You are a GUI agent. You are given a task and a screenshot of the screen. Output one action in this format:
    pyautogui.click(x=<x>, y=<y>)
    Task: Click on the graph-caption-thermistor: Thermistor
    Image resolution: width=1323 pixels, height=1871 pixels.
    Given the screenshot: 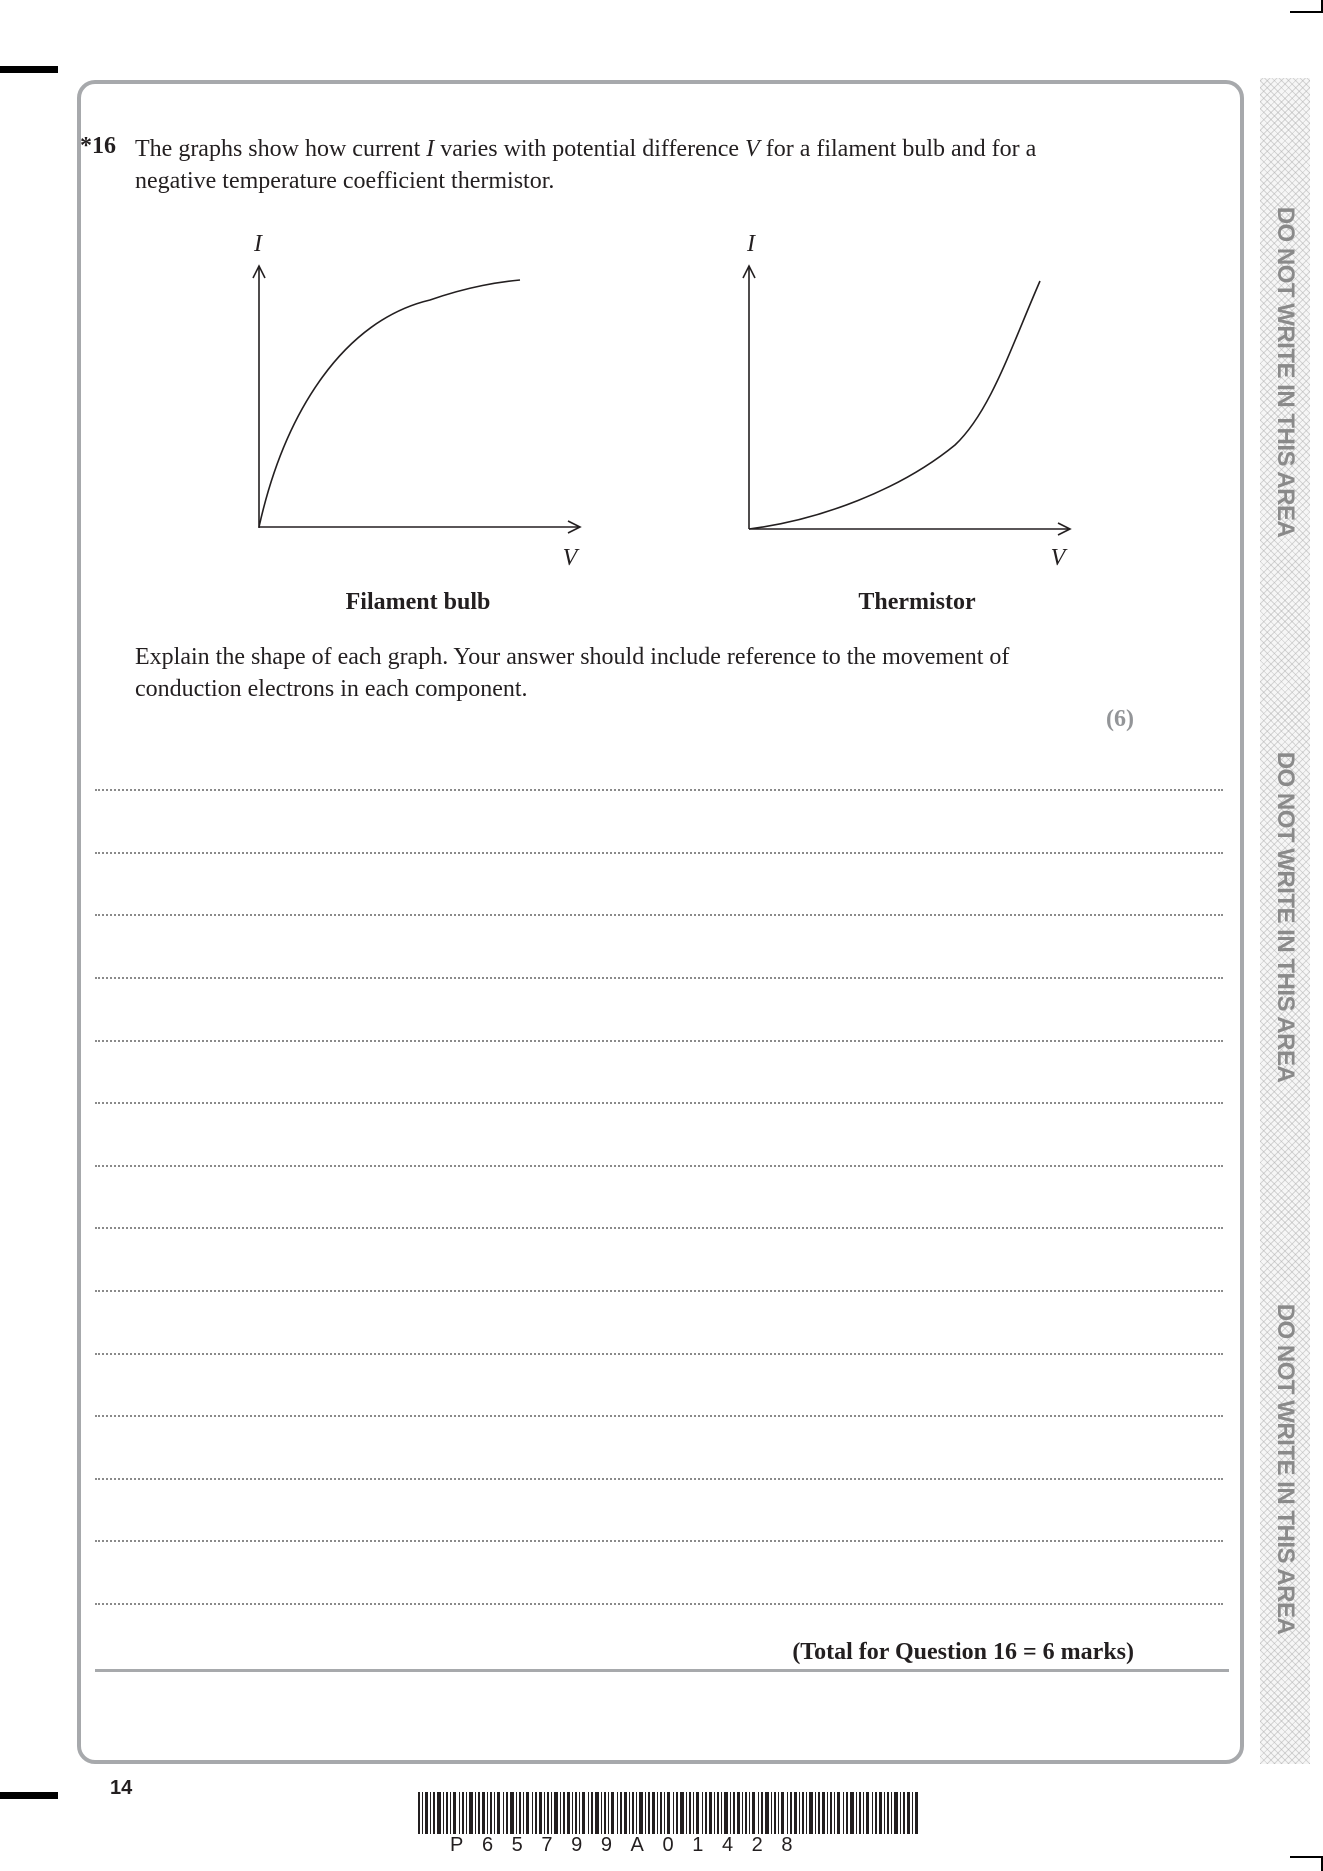 What is the action you would take?
    pyautogui.click(x=917, y=602)
    